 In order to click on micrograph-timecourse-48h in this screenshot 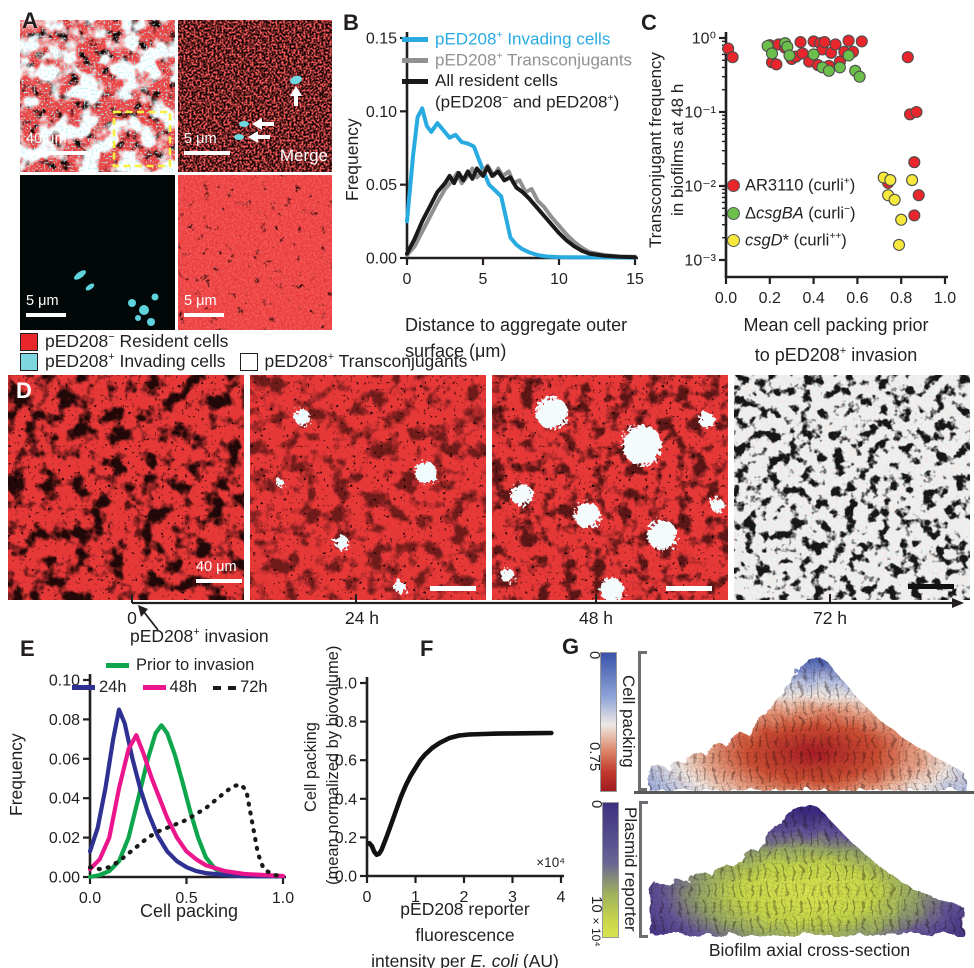, I will do `click(610, 487)`.